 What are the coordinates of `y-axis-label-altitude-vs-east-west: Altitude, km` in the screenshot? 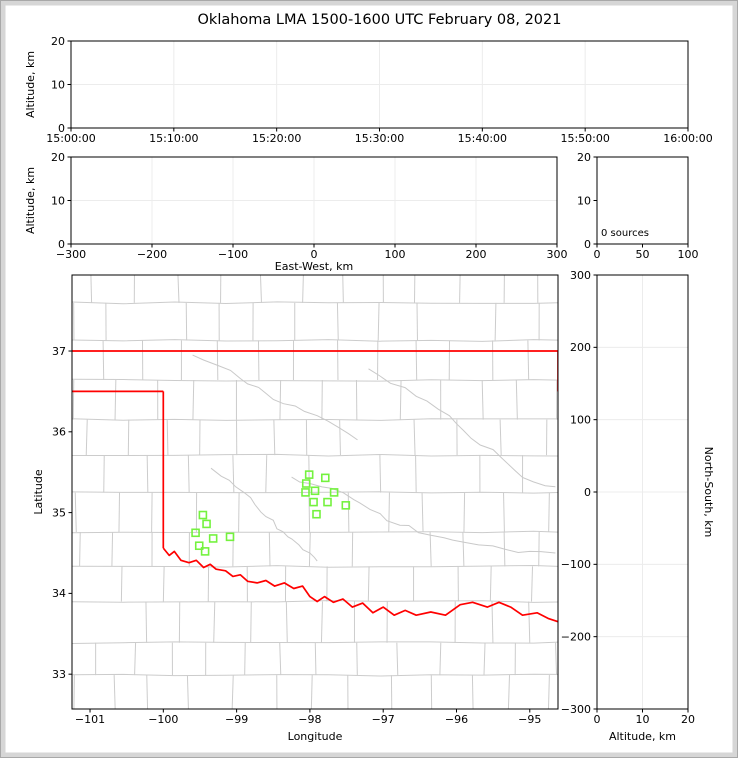 It's located at (30, 200).